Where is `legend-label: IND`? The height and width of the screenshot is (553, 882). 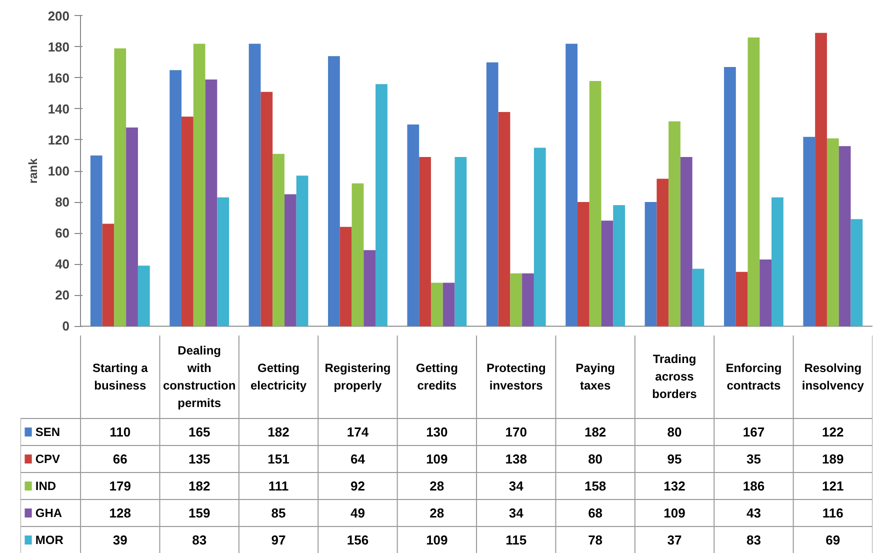
legend-label: IND is located at coordinates (45, 486).